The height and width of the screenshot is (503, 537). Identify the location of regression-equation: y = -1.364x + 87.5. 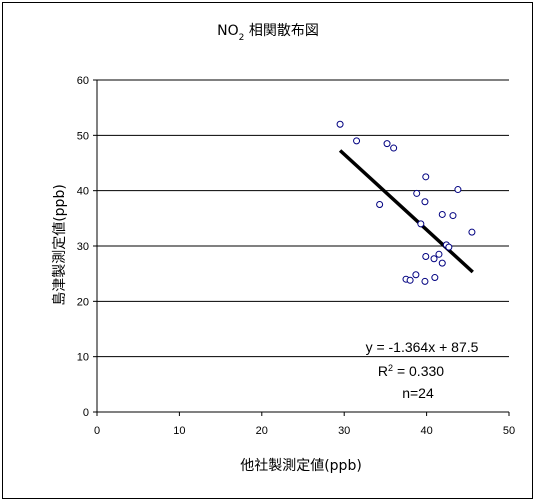
(422, 347).